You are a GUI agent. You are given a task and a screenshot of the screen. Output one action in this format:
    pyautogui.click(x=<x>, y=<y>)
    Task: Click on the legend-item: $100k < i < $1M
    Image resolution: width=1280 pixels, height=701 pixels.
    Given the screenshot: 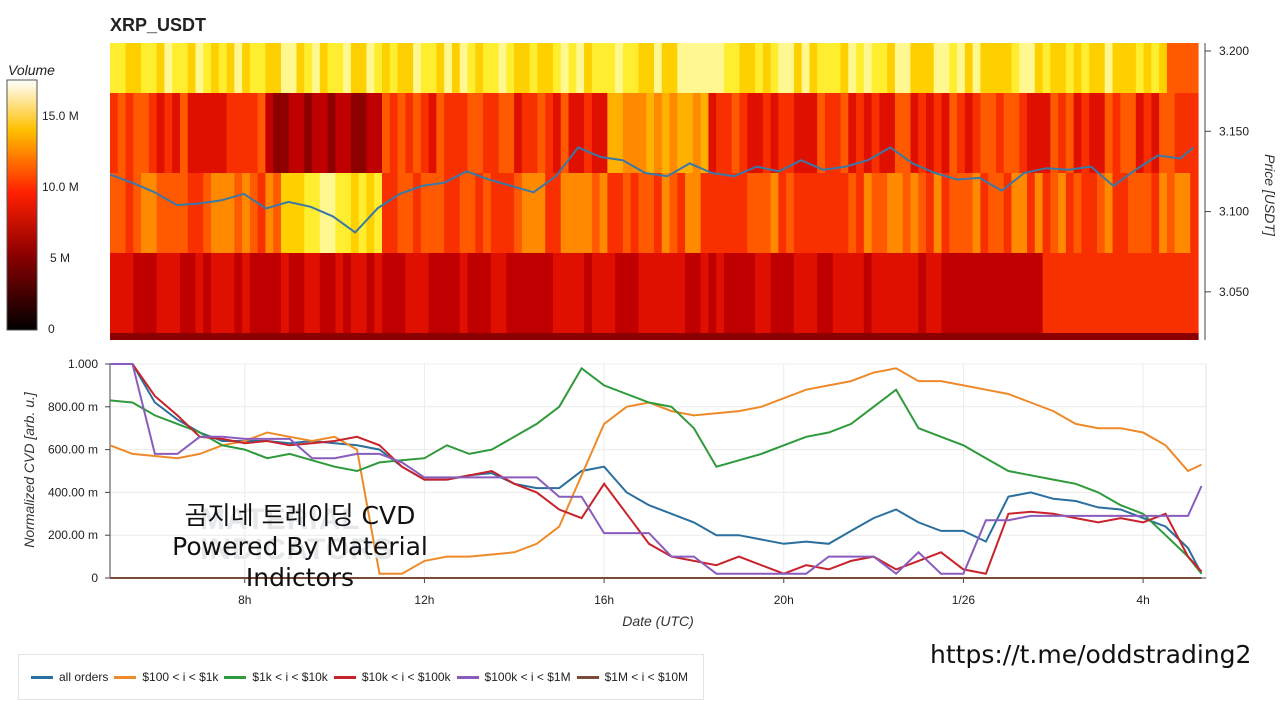 What is the action you would take?
    pyautogui.click(x=513, y=677)
    